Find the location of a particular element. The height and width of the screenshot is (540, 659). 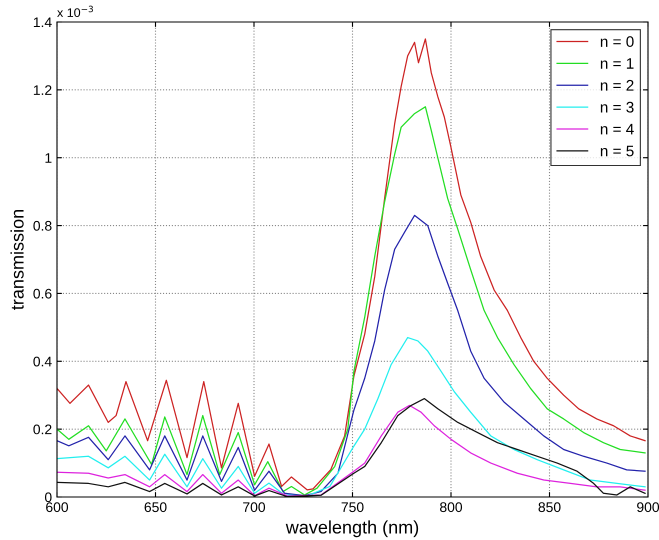

legend-label: n = 1 is located at coordinates (617, 63).